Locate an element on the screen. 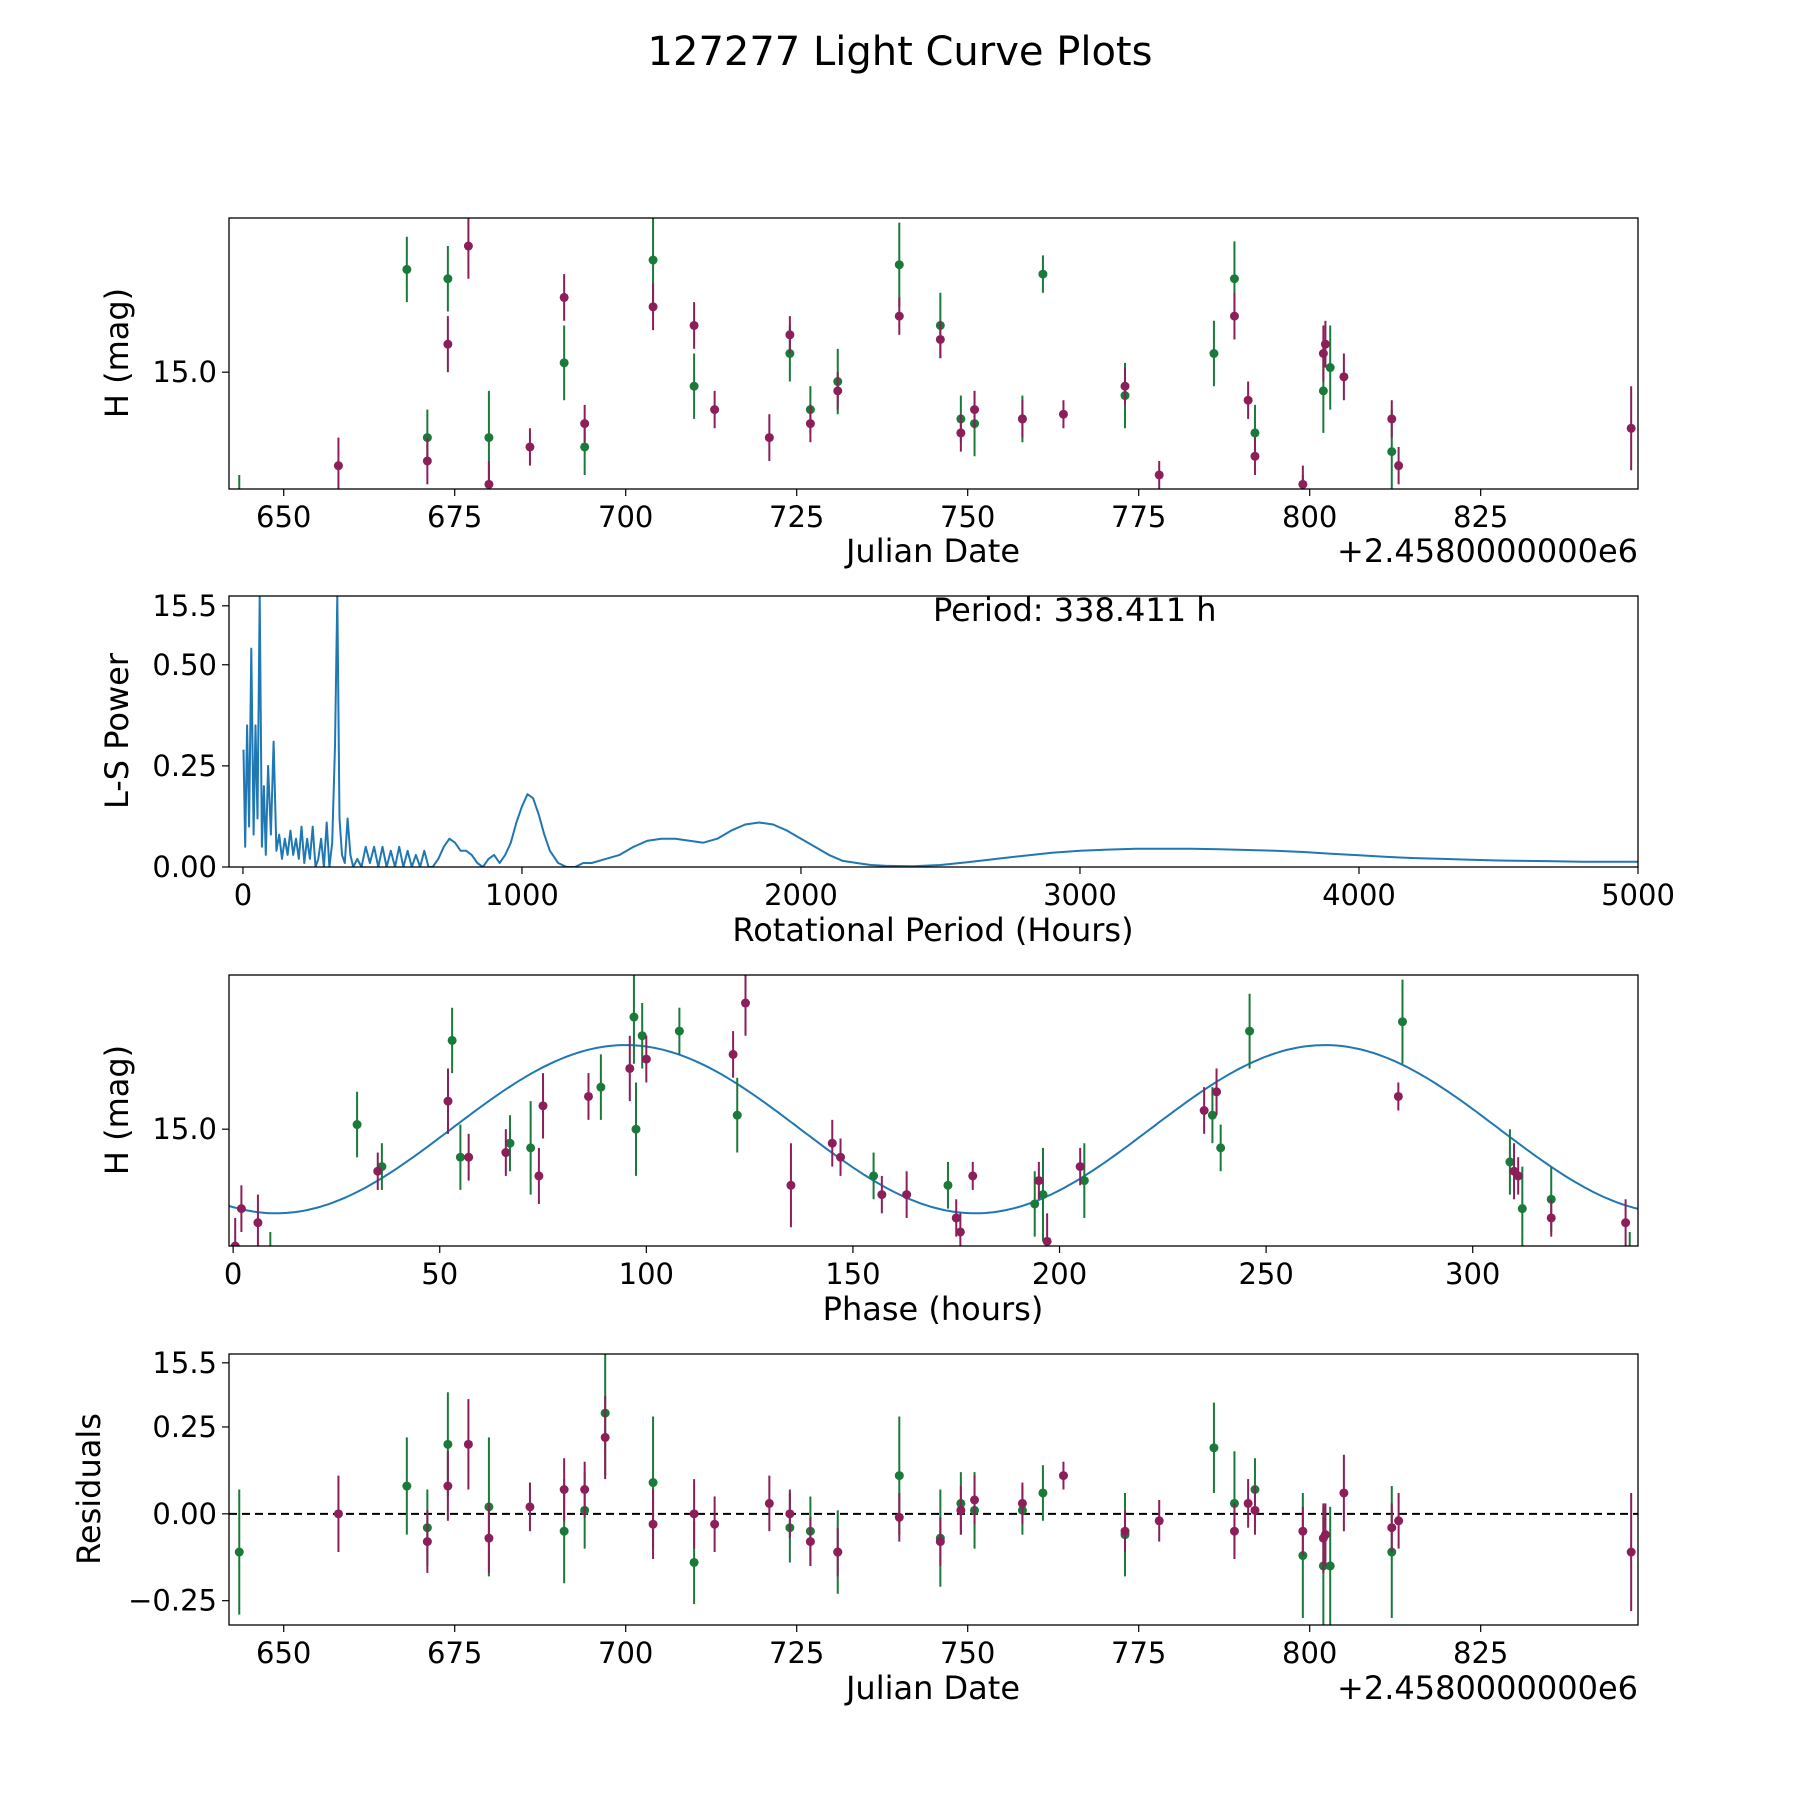  phase-x-label: Phase (hours) is located at coordinates (933, 1309).